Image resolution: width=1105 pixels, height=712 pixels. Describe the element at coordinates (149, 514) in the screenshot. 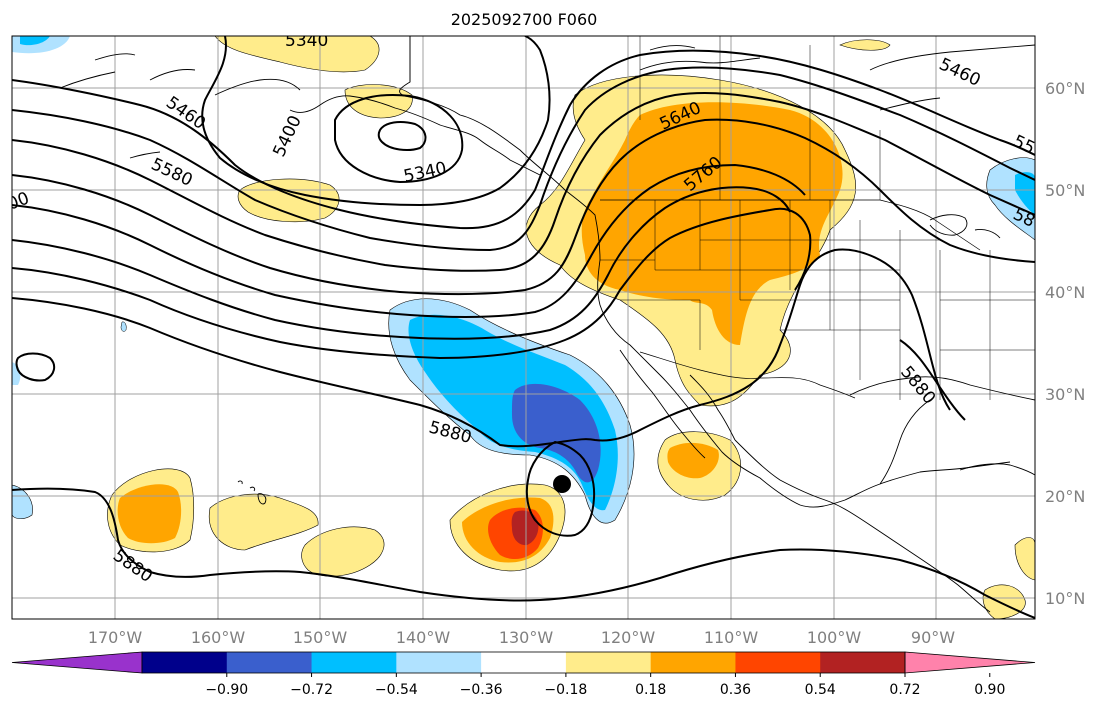

I see `positive-anomaly-hawaii-orange` at that location.